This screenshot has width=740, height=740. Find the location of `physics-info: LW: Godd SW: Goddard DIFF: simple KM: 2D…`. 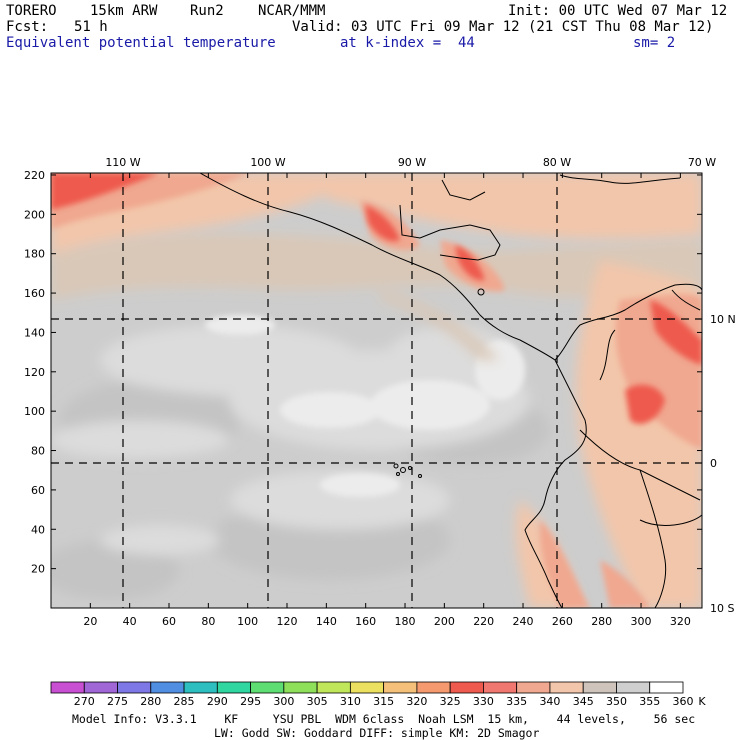

physics-info: LW: Godd SW: Goddard DIFF: simple KM: 2D… is located at coordinates (377, 733).